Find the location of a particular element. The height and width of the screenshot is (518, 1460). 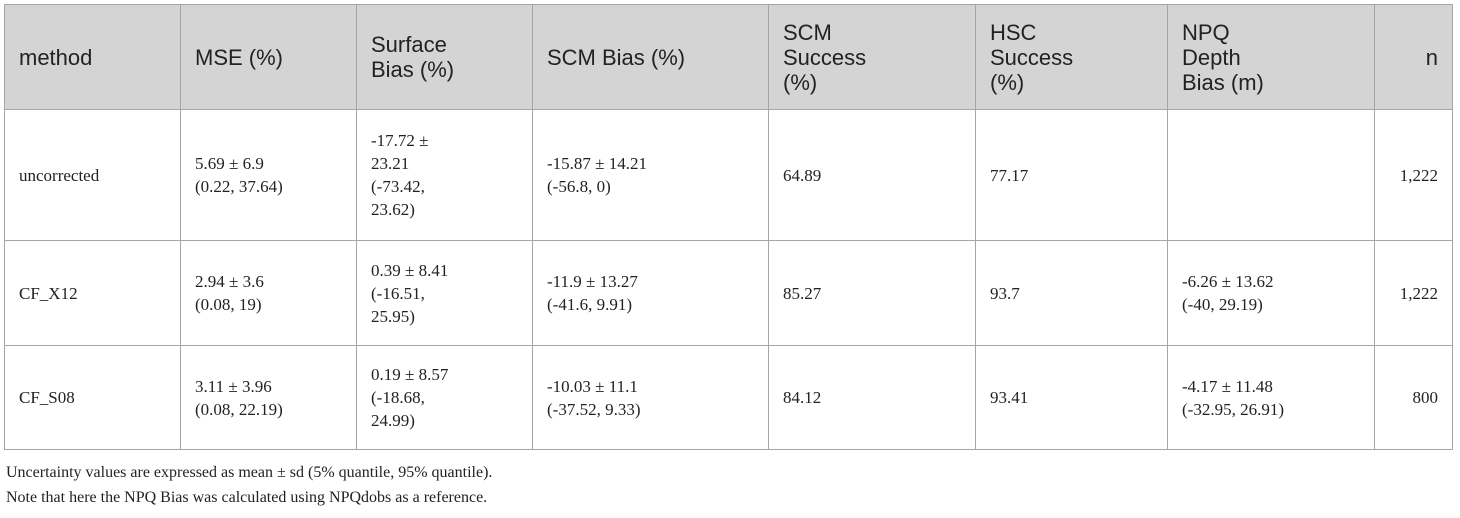

cell-npq-depth-bias: -6.26 ± 13.62 (-40, 29.19) is located at coordinates (1271, 293).